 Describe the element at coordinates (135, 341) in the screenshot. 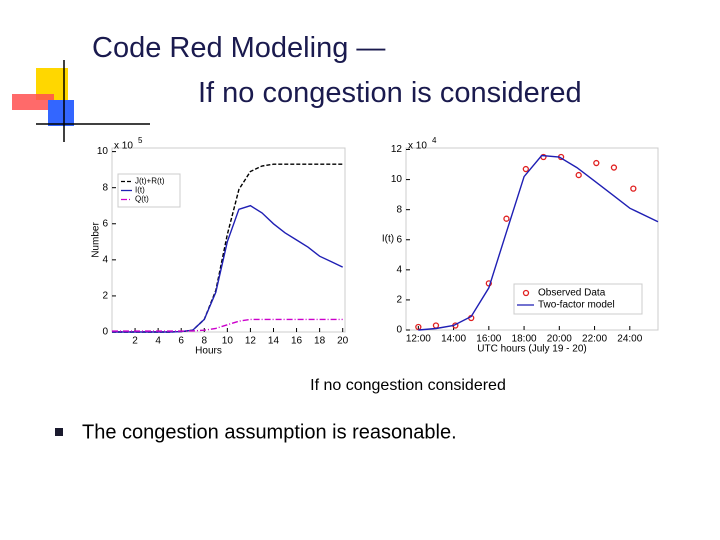

I see `x-tick-label: 2` at that location.